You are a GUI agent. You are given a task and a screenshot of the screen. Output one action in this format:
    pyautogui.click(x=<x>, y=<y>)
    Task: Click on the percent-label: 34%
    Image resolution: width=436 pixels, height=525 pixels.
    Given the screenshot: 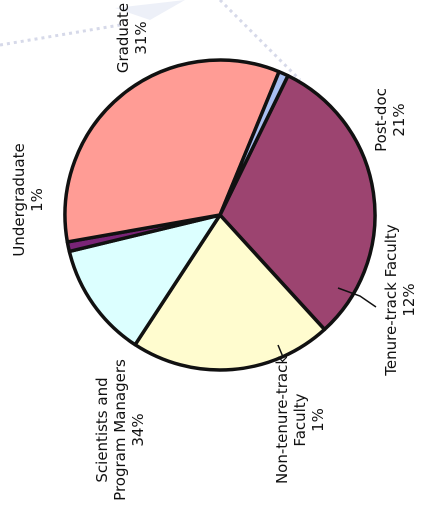 What is the action you would take?
    pyautogui.click(x=138, y=429)
    